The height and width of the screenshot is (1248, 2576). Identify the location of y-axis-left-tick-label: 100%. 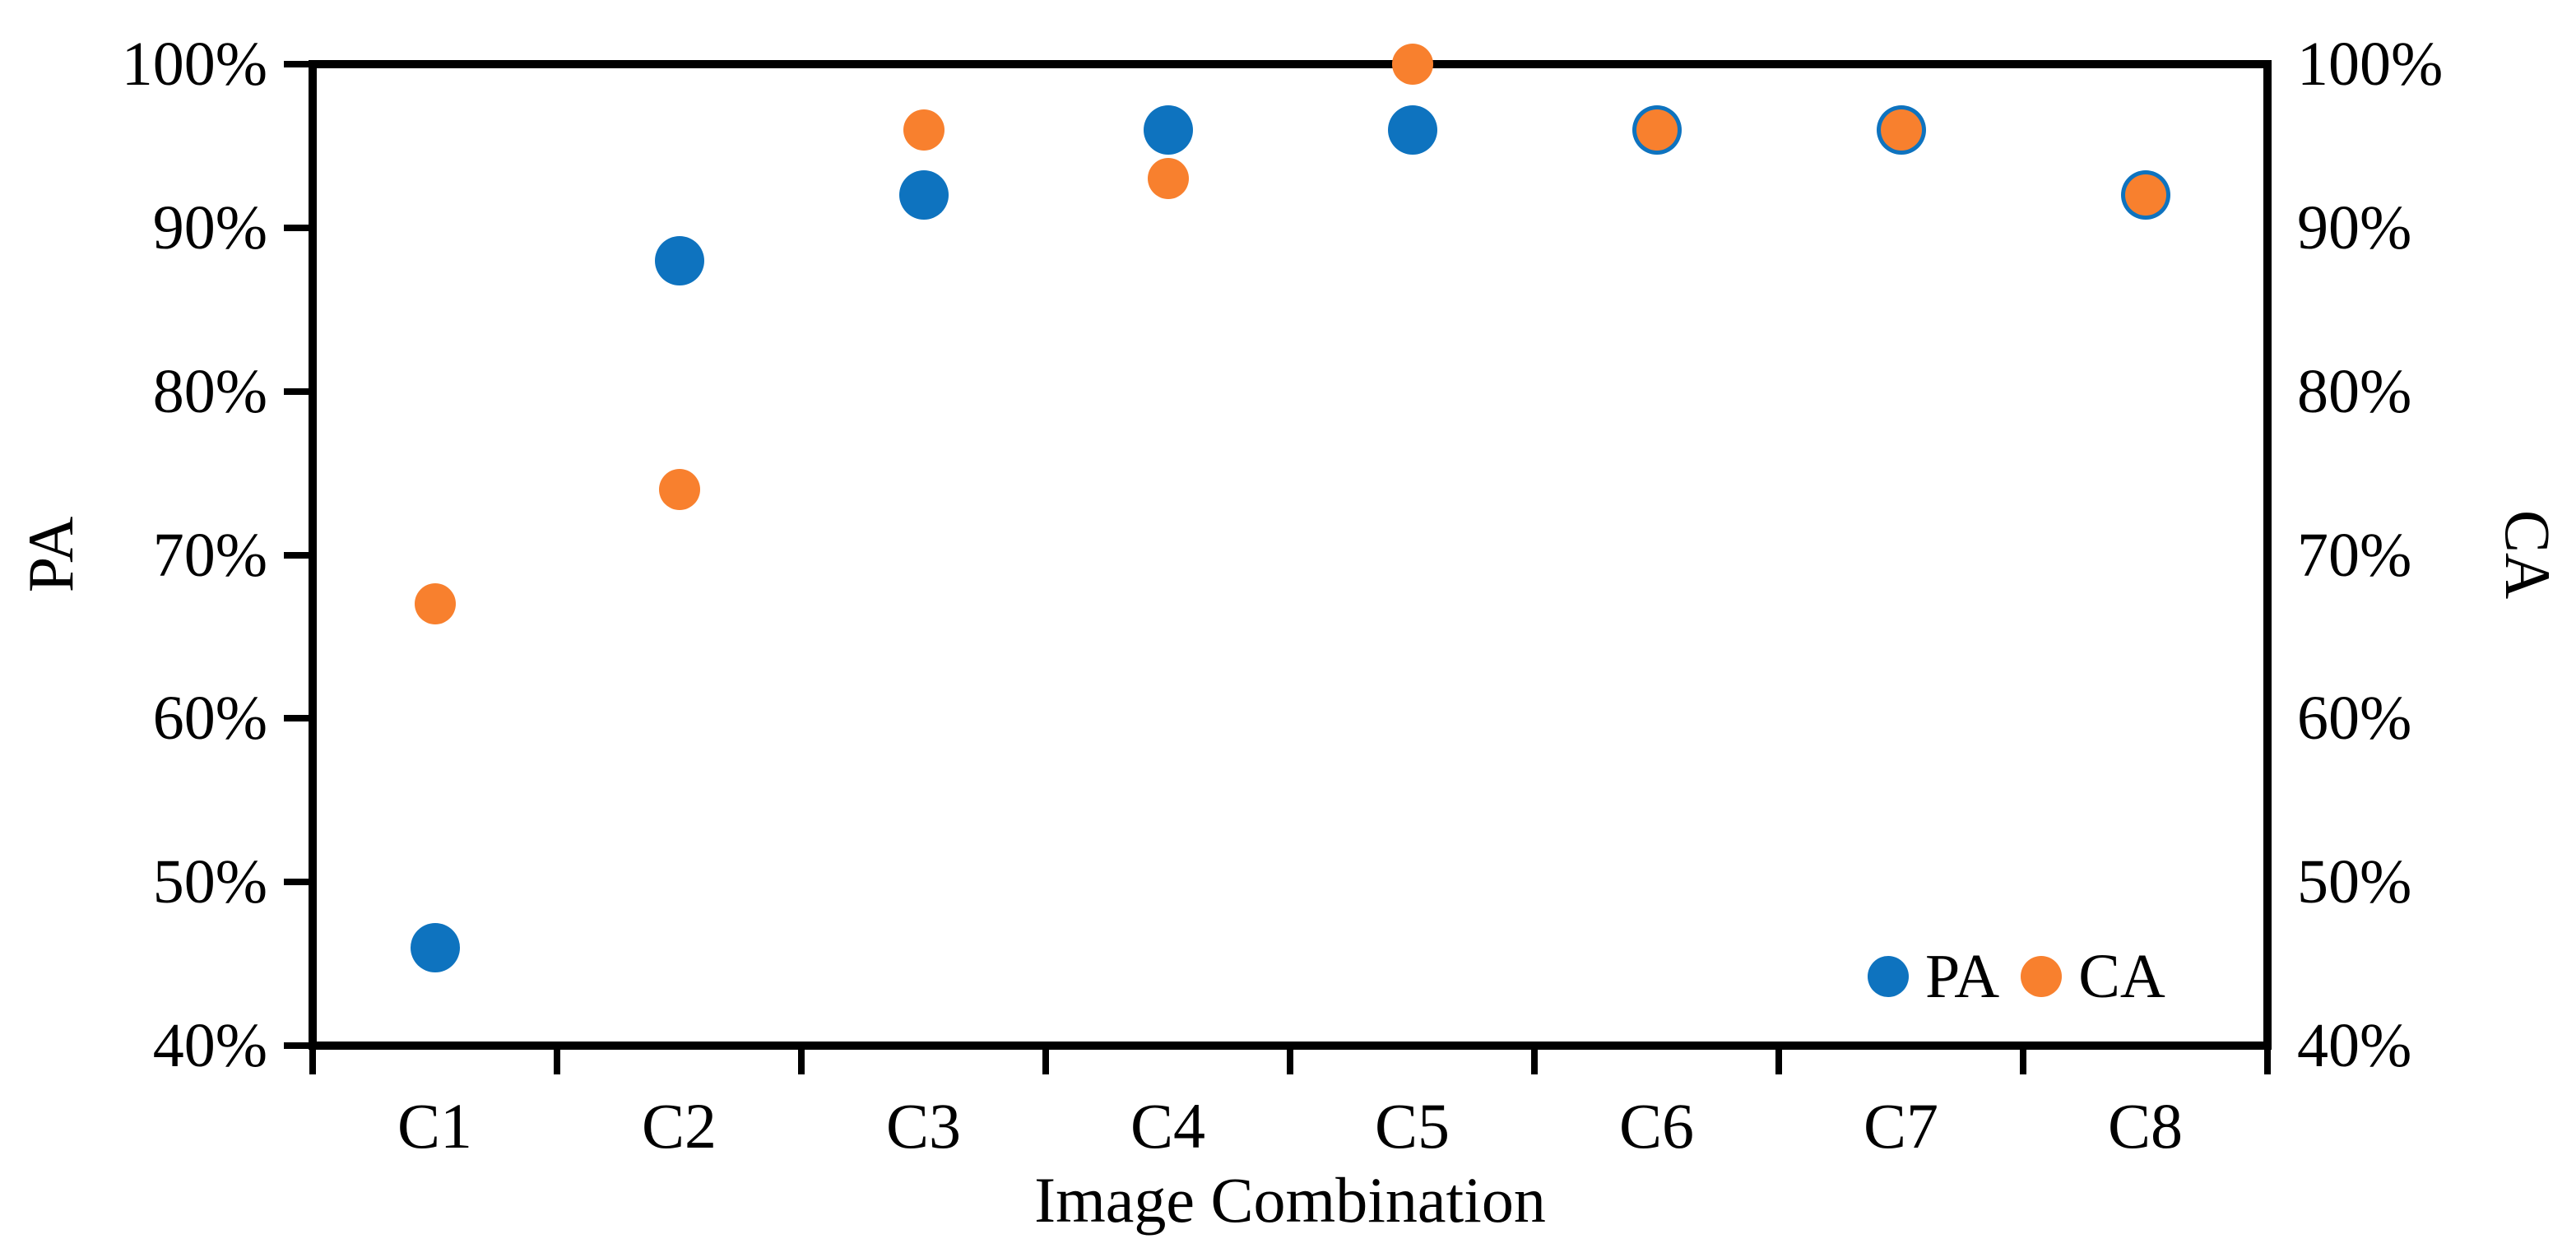
(194, 64).